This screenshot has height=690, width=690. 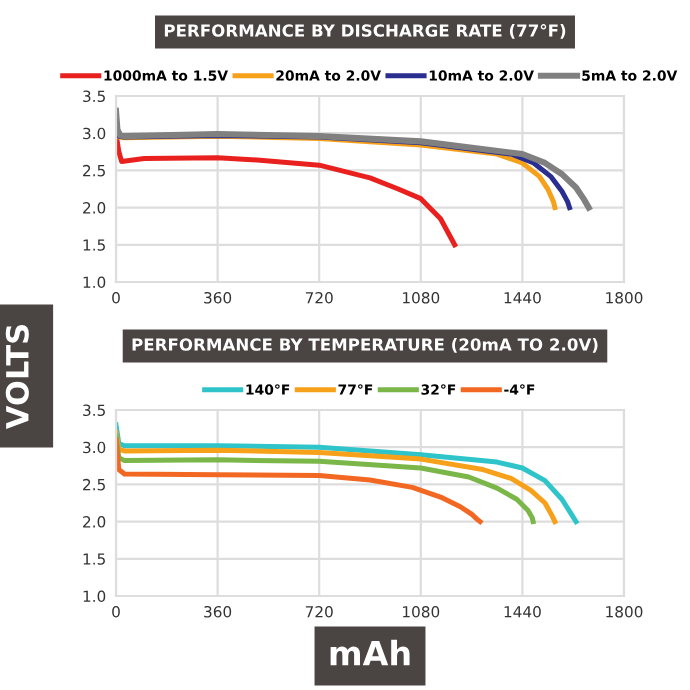 I want to click on y-axis-title: VOLTS, so click(x=17, y=377).